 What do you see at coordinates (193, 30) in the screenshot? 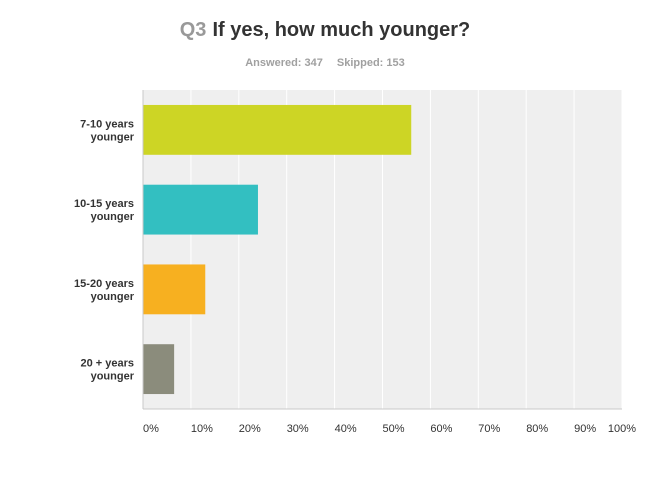
I see `question-number: Q3` at bounding box center [193, 30].